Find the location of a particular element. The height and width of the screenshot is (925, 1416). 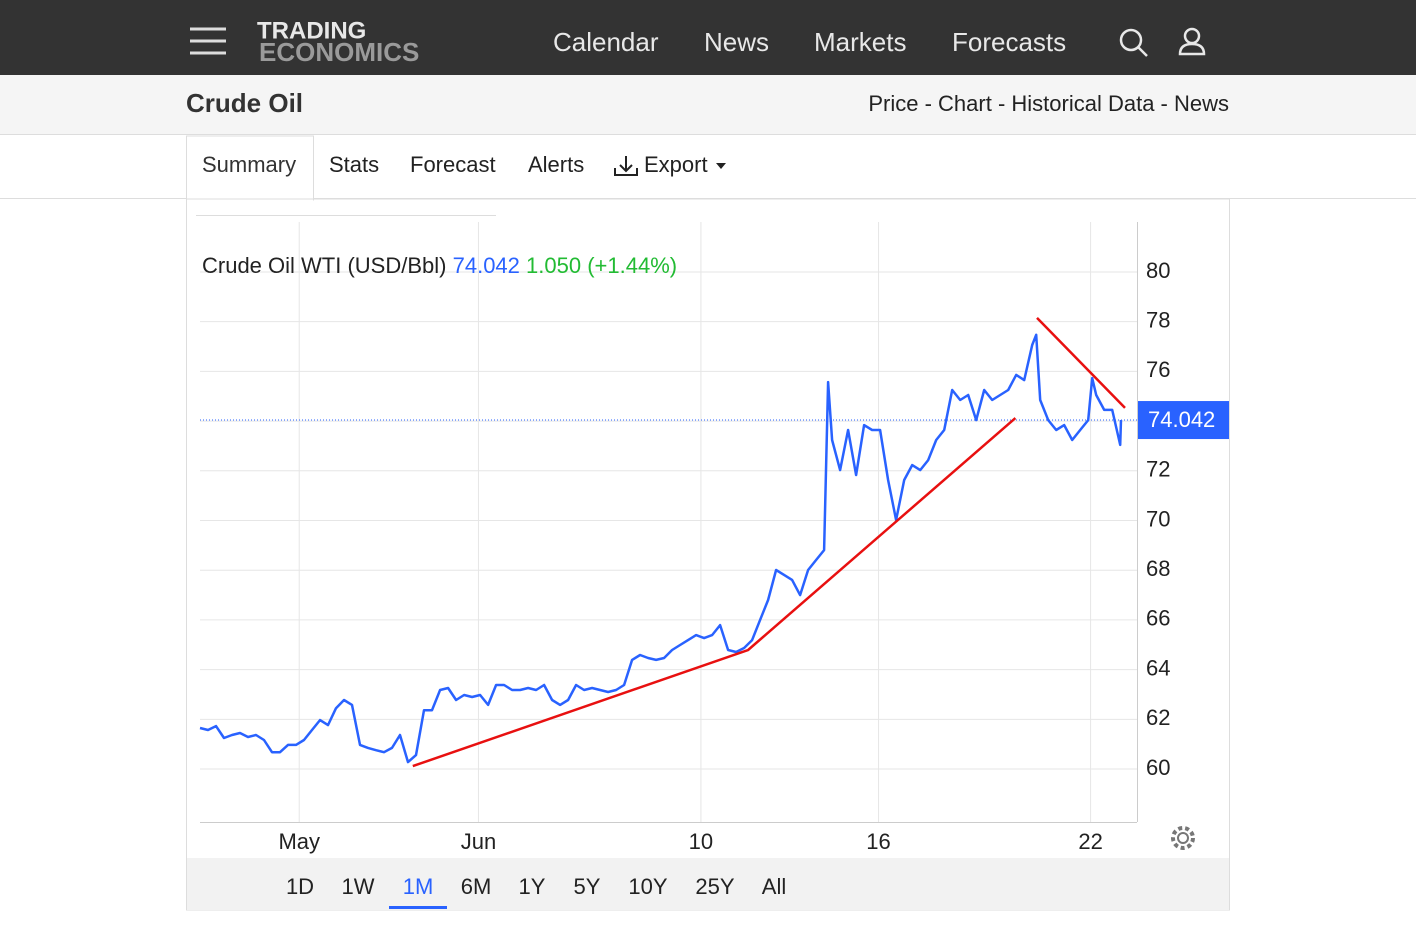

export-icon is located at coordinates (626, 166).